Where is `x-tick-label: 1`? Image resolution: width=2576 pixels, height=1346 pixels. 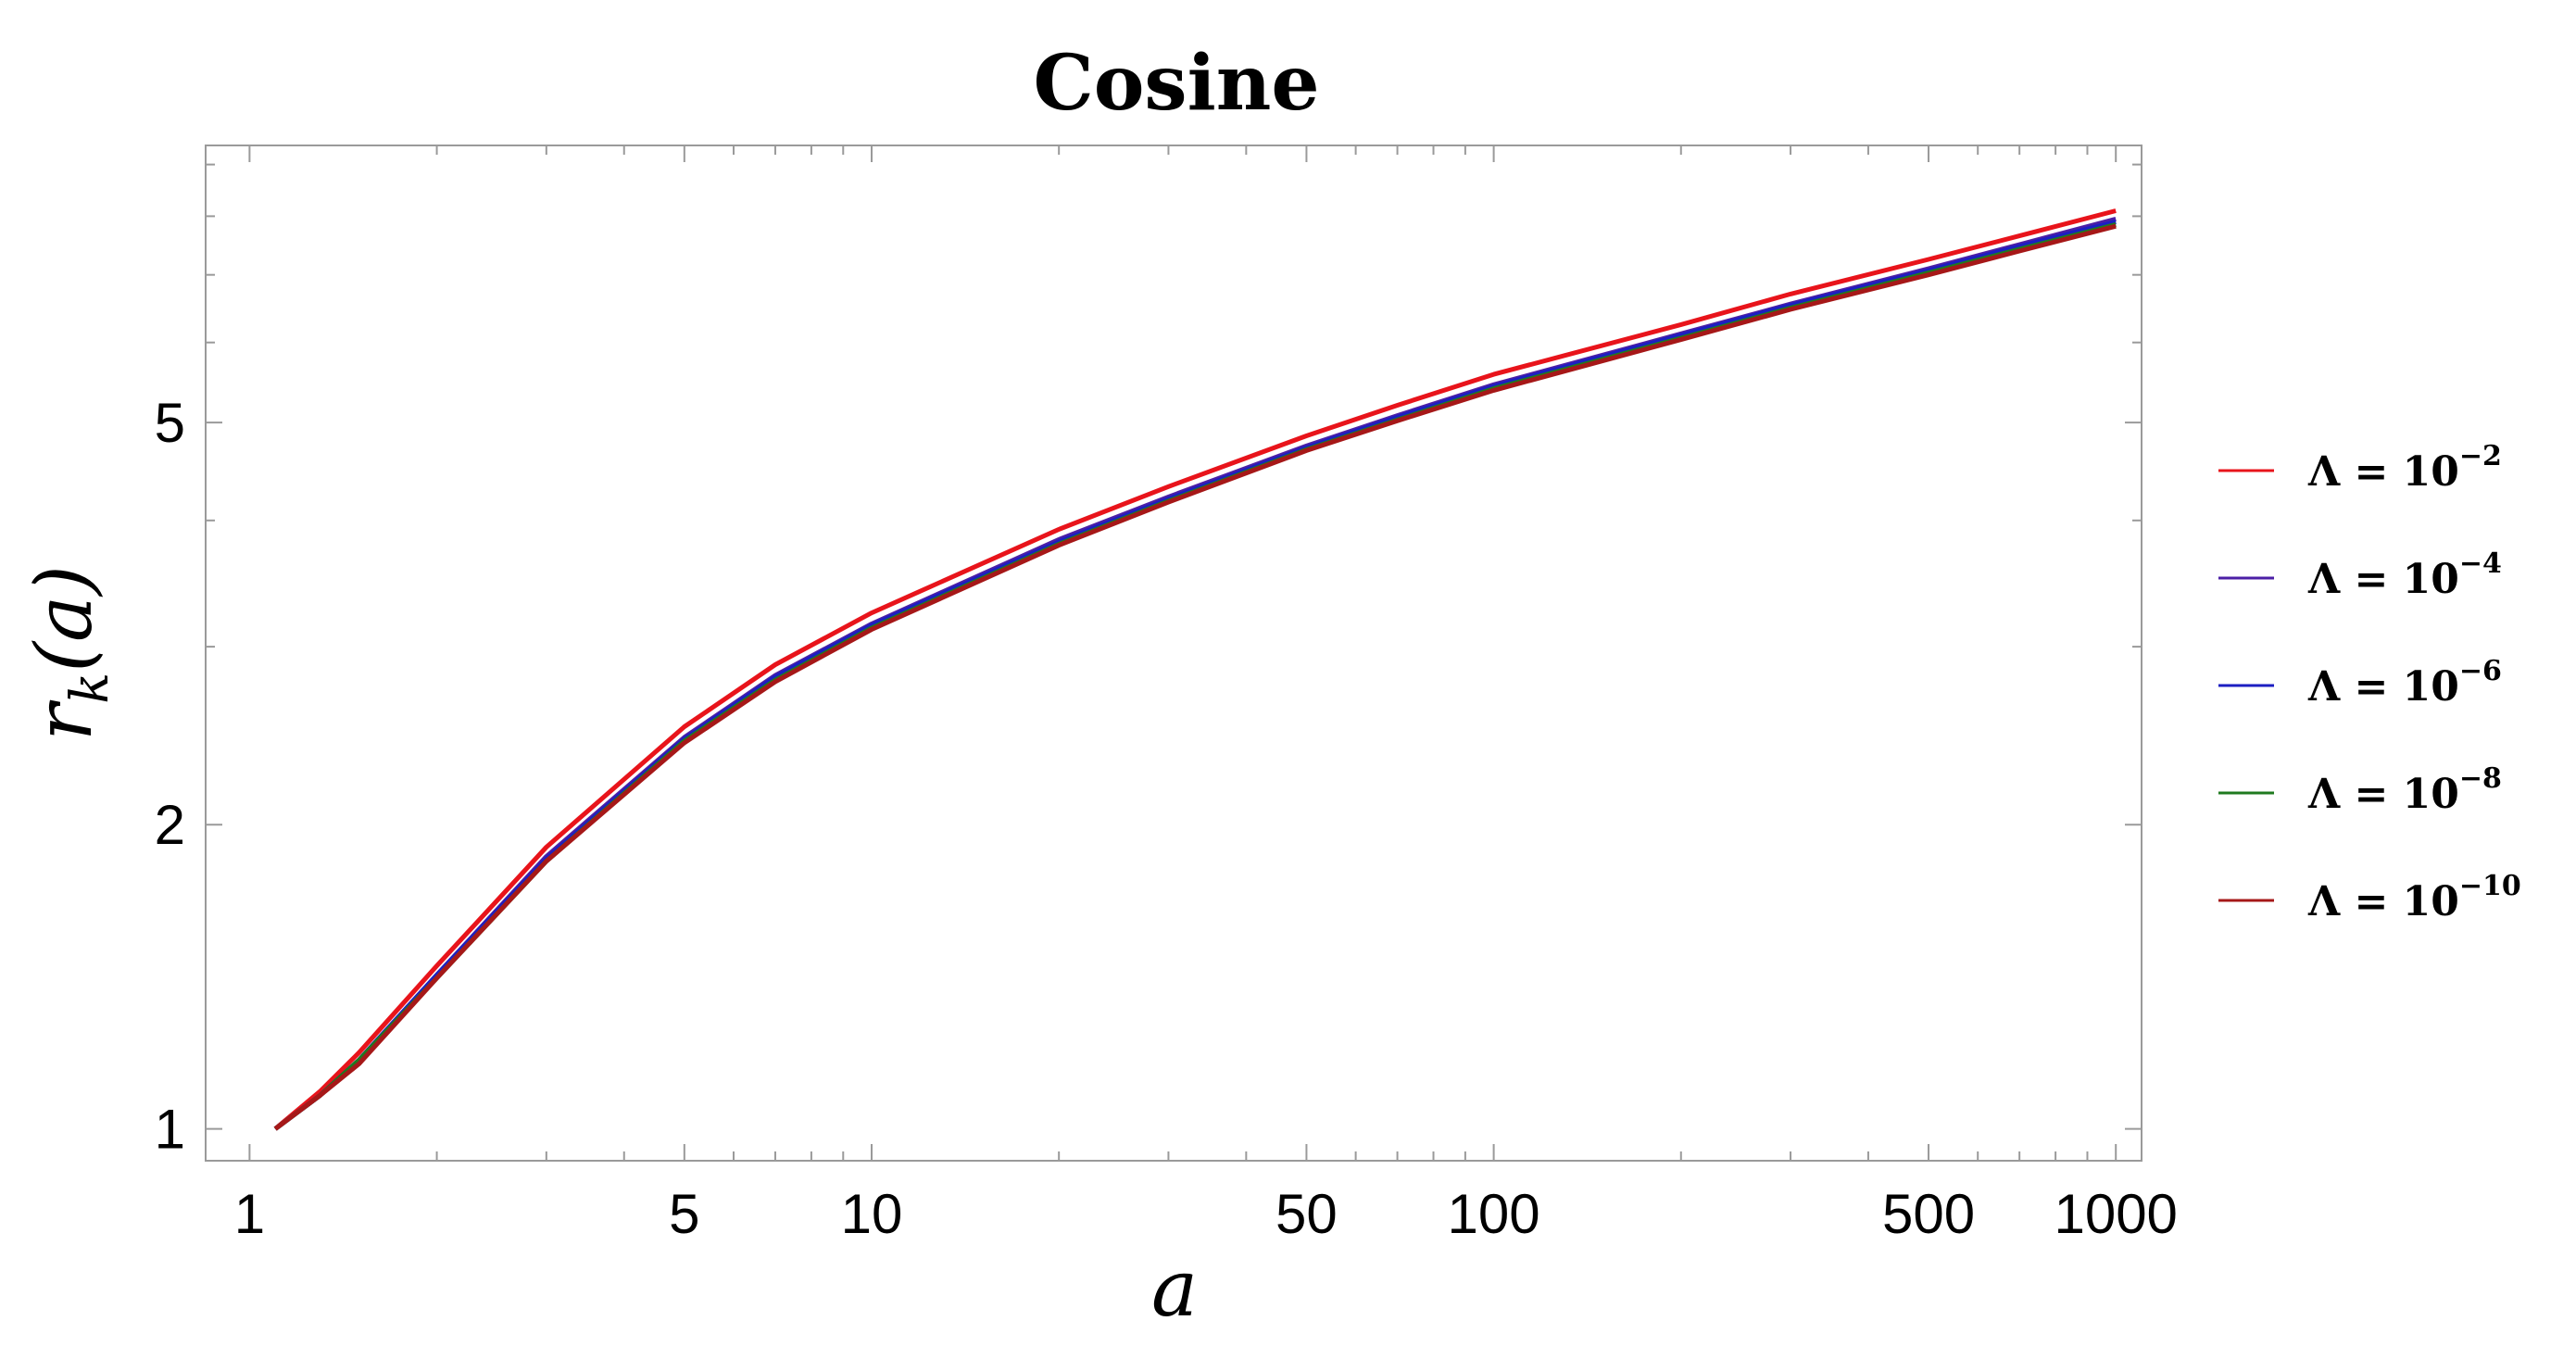
x-tick-label: 1 is located at coordinates (249, 1214).